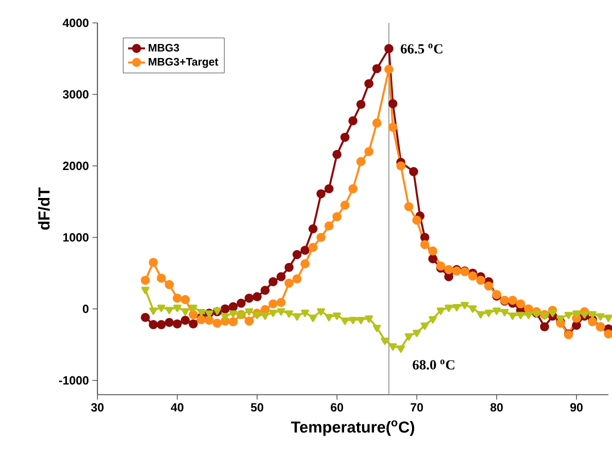 This screenshot has height=469, width=612. Describe the element at coordinates (97, 407) in the screenshot. I see `x-tick-label: 30` at that location.